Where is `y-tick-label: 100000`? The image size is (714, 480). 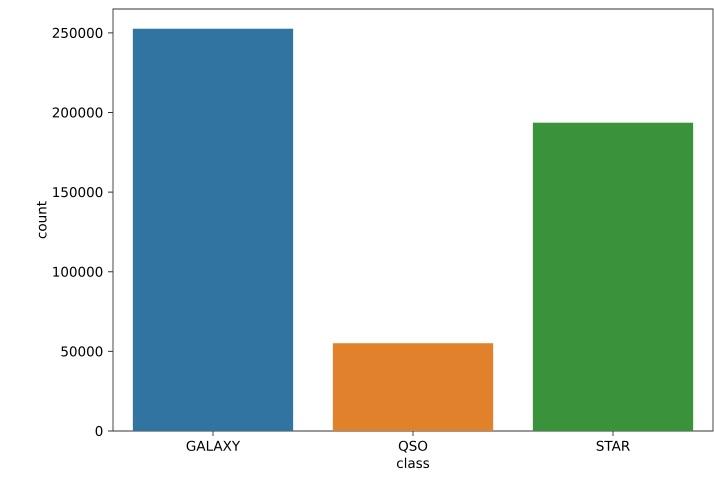 y-tick-label: 100000 is located at coordinates (77, 271).